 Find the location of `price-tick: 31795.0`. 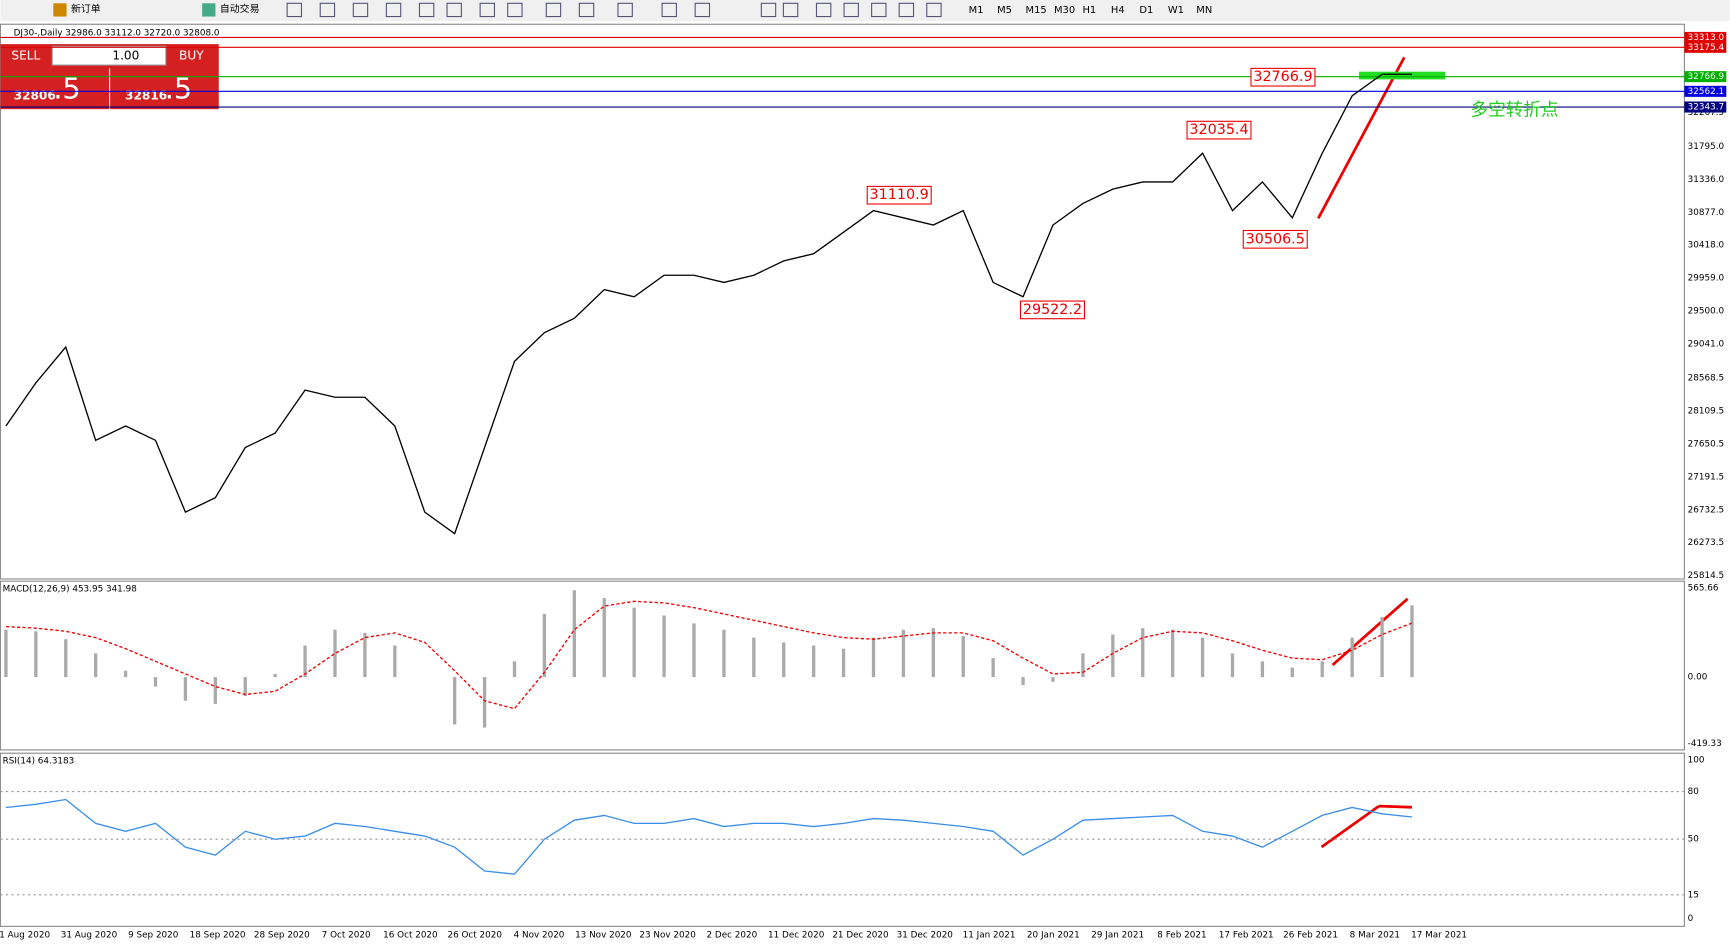

price-tick: 31795.0 is located at coordinates (1706, 147).